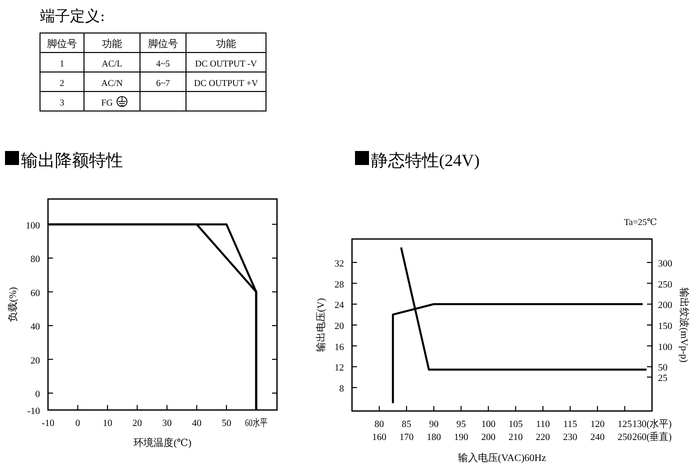  Describe the element at coordinates (341, 389) in the screenshot. I see `y-tick-label: 8` at that location.